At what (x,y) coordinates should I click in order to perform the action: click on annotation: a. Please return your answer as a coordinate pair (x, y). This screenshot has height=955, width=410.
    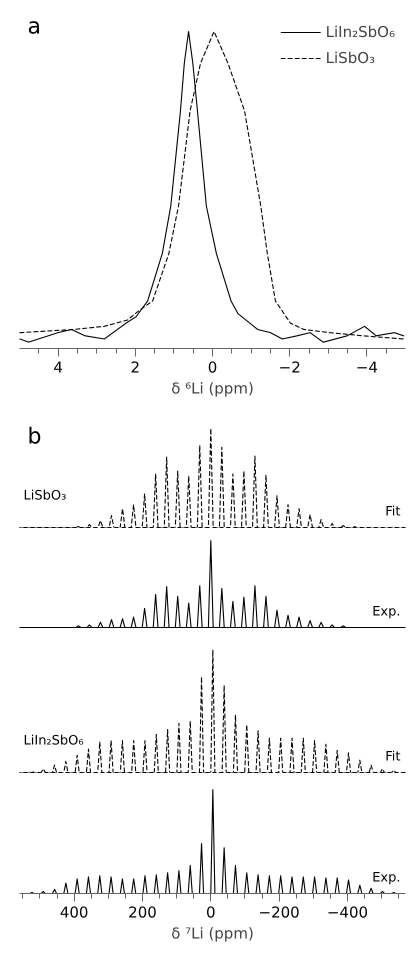
    Looking at the image, I should click on (34, 27).